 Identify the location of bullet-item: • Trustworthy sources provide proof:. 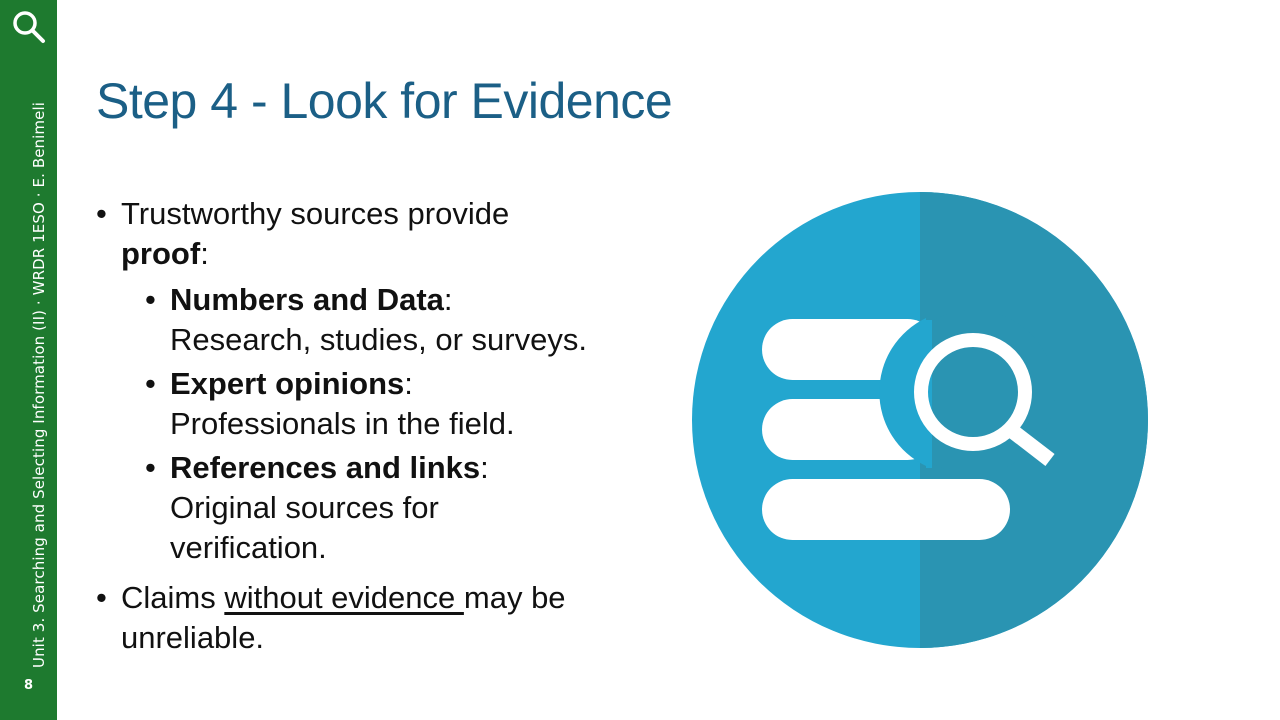
(386, 234).